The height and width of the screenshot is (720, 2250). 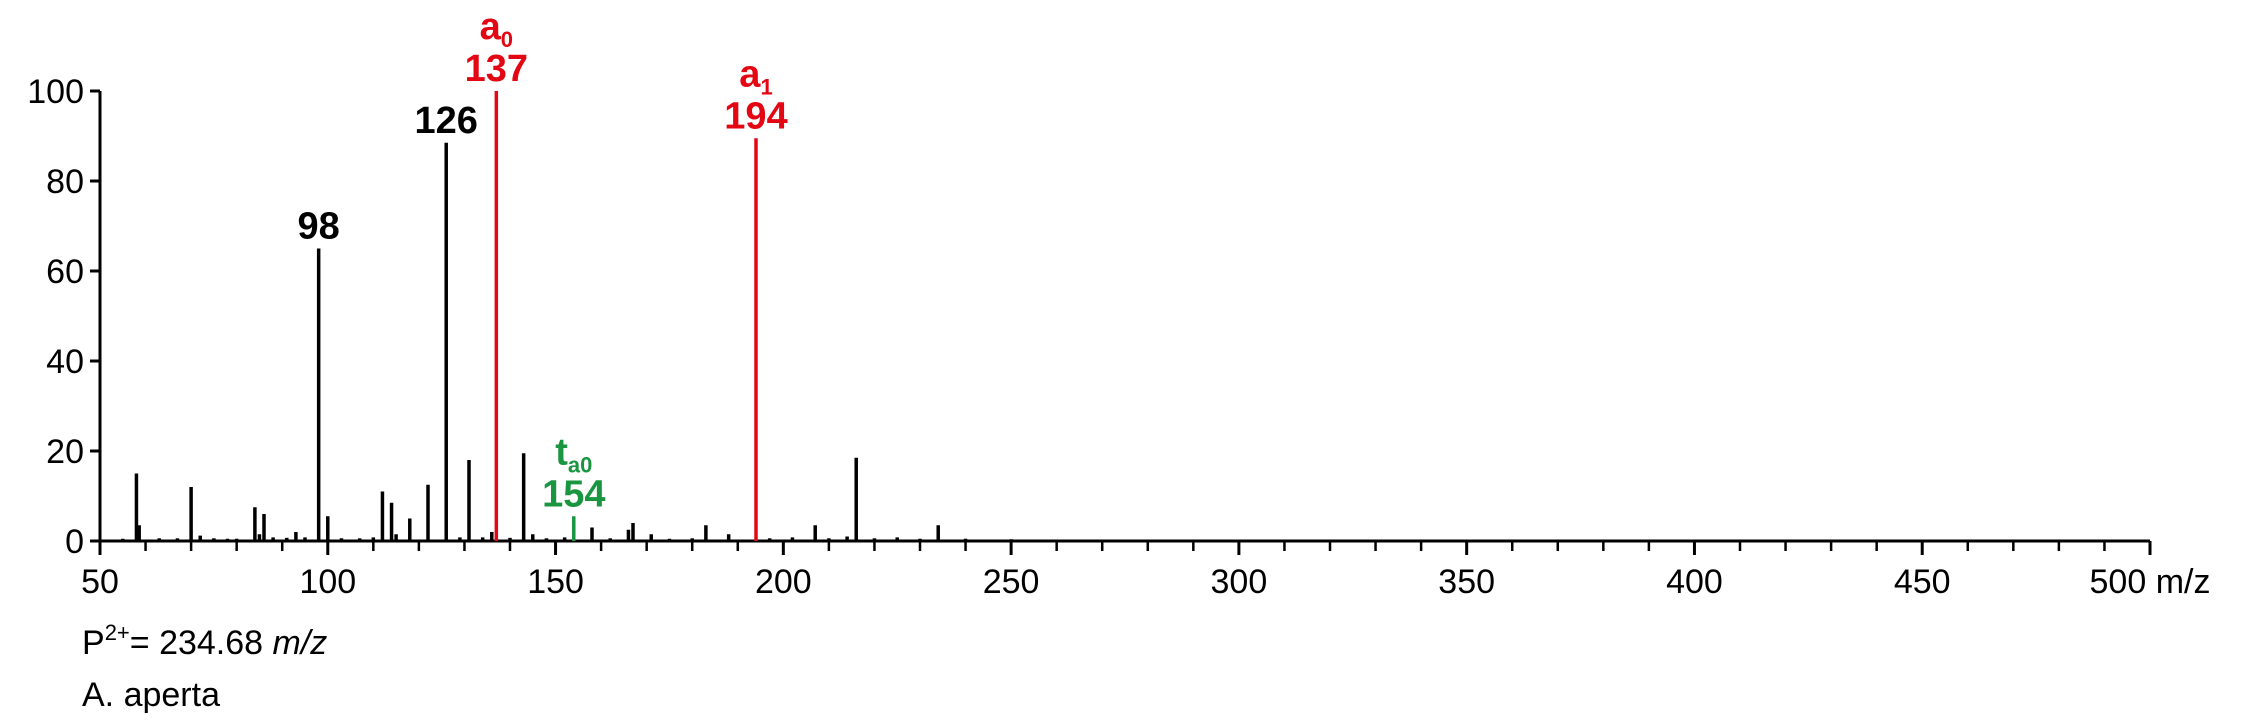 What do you see at coordinates (327, 582) in the screenshot?
I see `x-tick-label: 100` at bounding box center [327, 582].